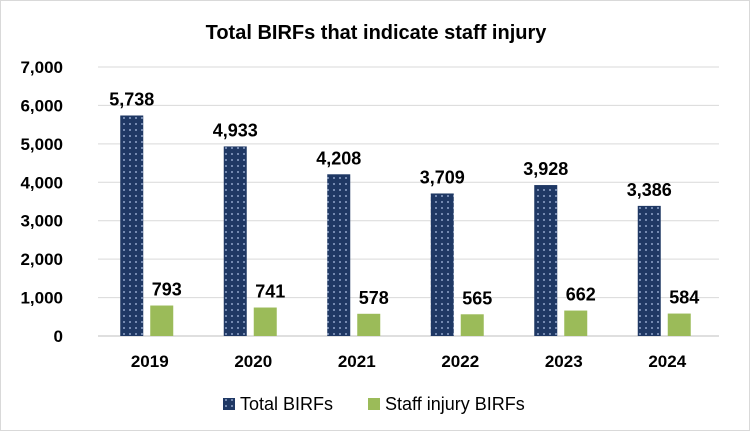  Describe the element at coordinates (545, 169) in the screenshot. I see `data-label: 3,928` at that location.